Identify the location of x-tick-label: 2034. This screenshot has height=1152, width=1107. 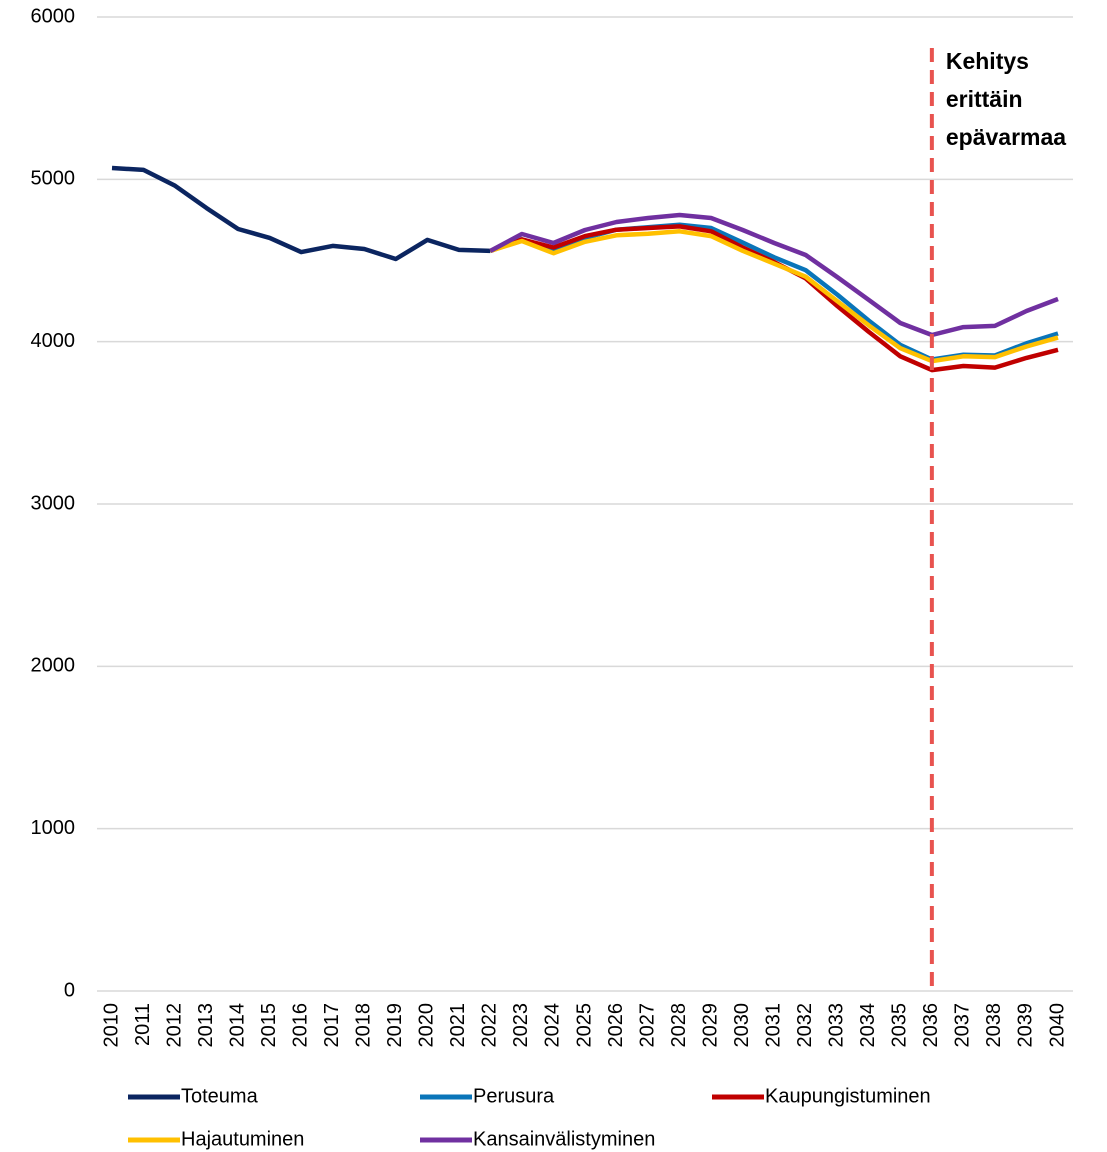
(868, 1025).